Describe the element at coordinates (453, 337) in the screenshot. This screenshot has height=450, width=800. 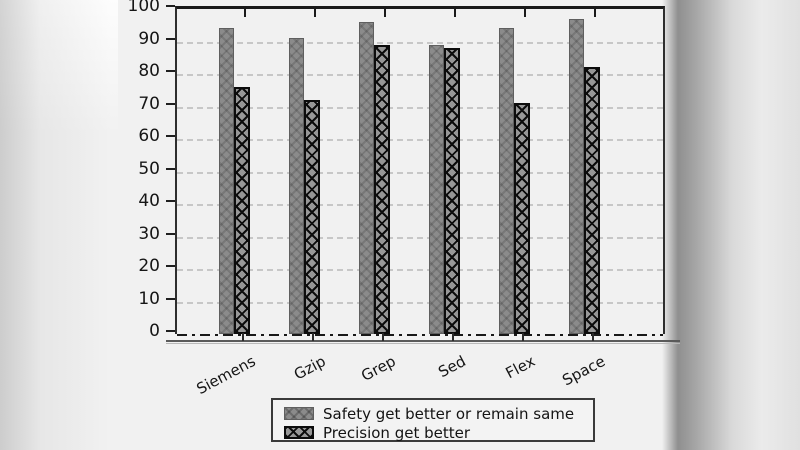
I see `x-tick-sed` at that location.